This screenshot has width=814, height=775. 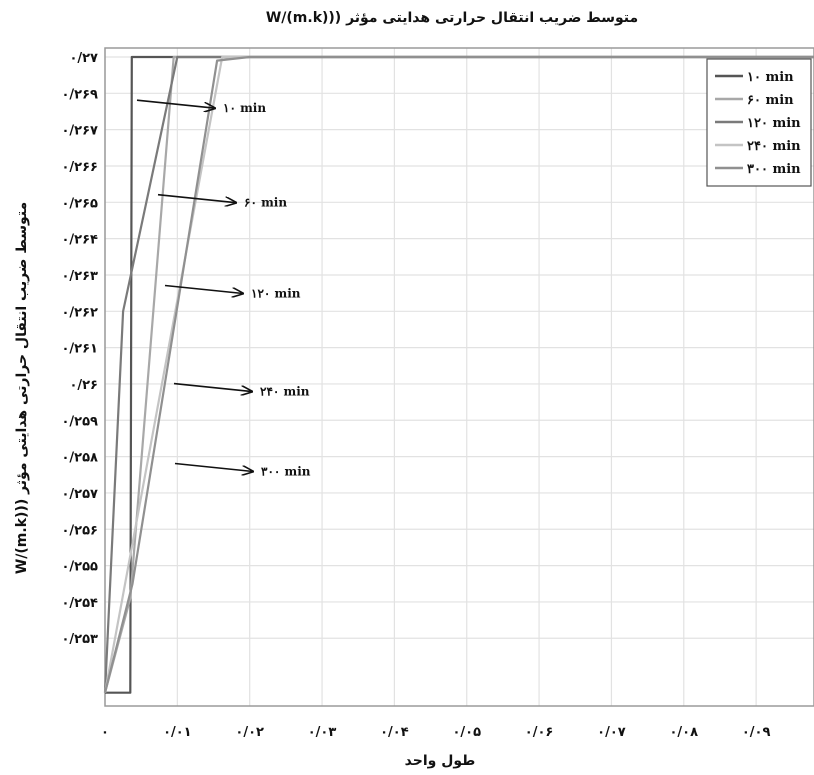 I want to click on y-tick-label: ۰/۲۷, so click(x=83, y=58).